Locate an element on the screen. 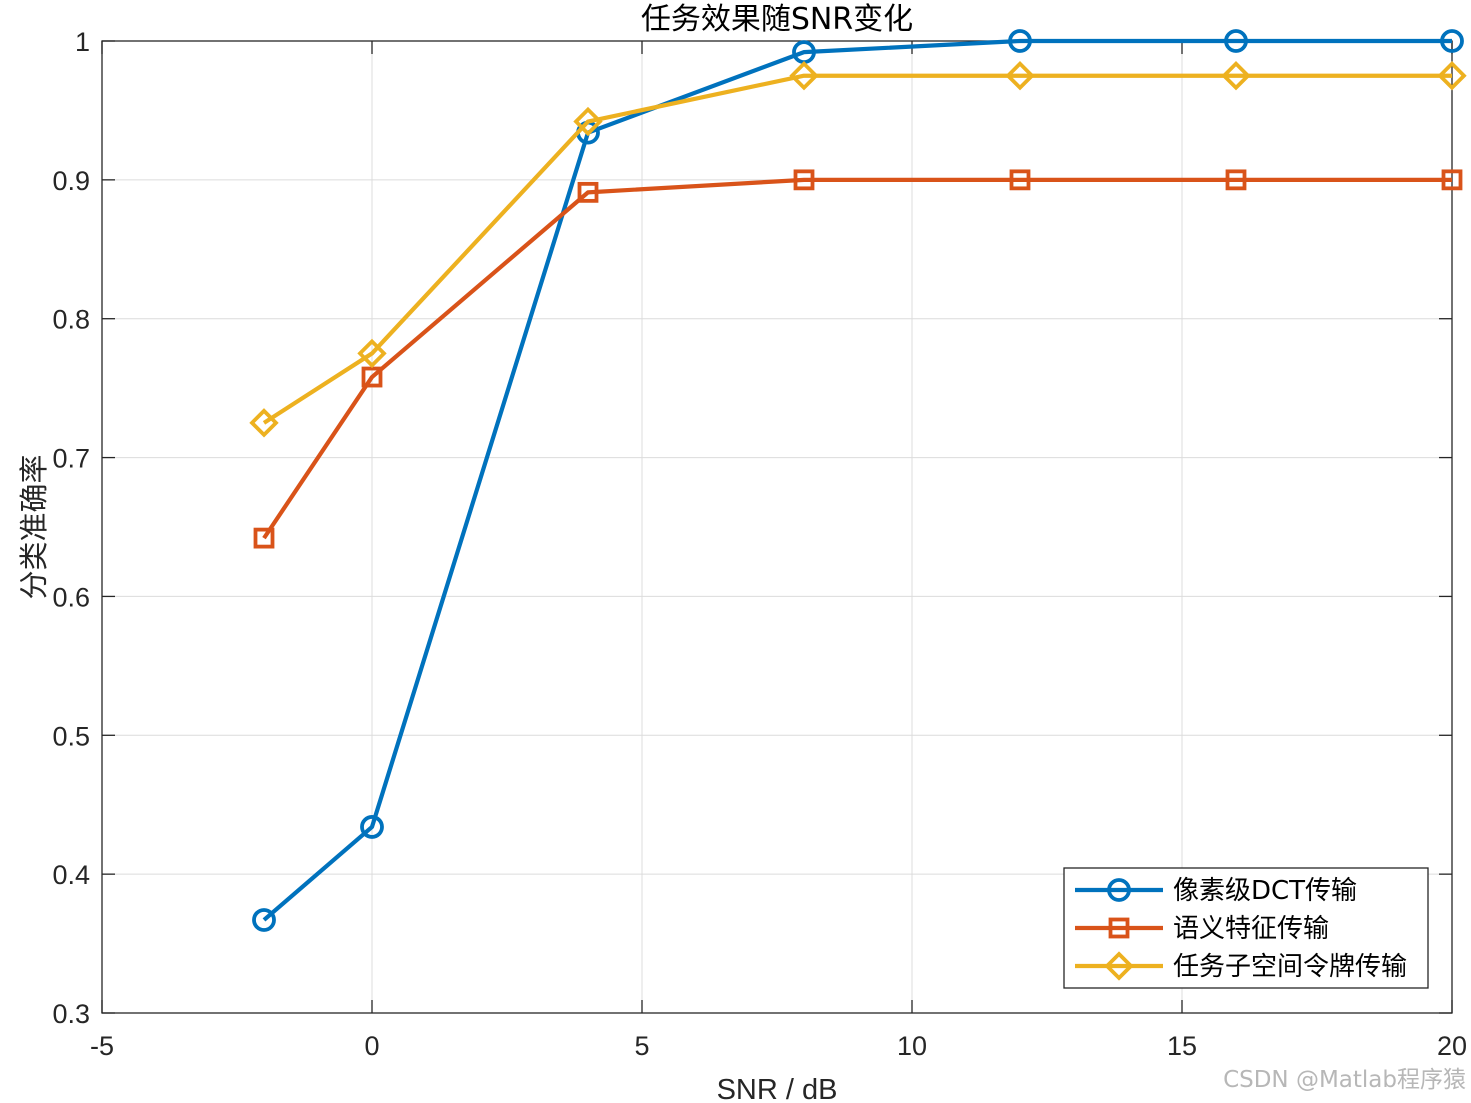 This screenshot has height=1103, width=1471. legend-entry: 语义特征传输 is located at coordinates (1202, 929).